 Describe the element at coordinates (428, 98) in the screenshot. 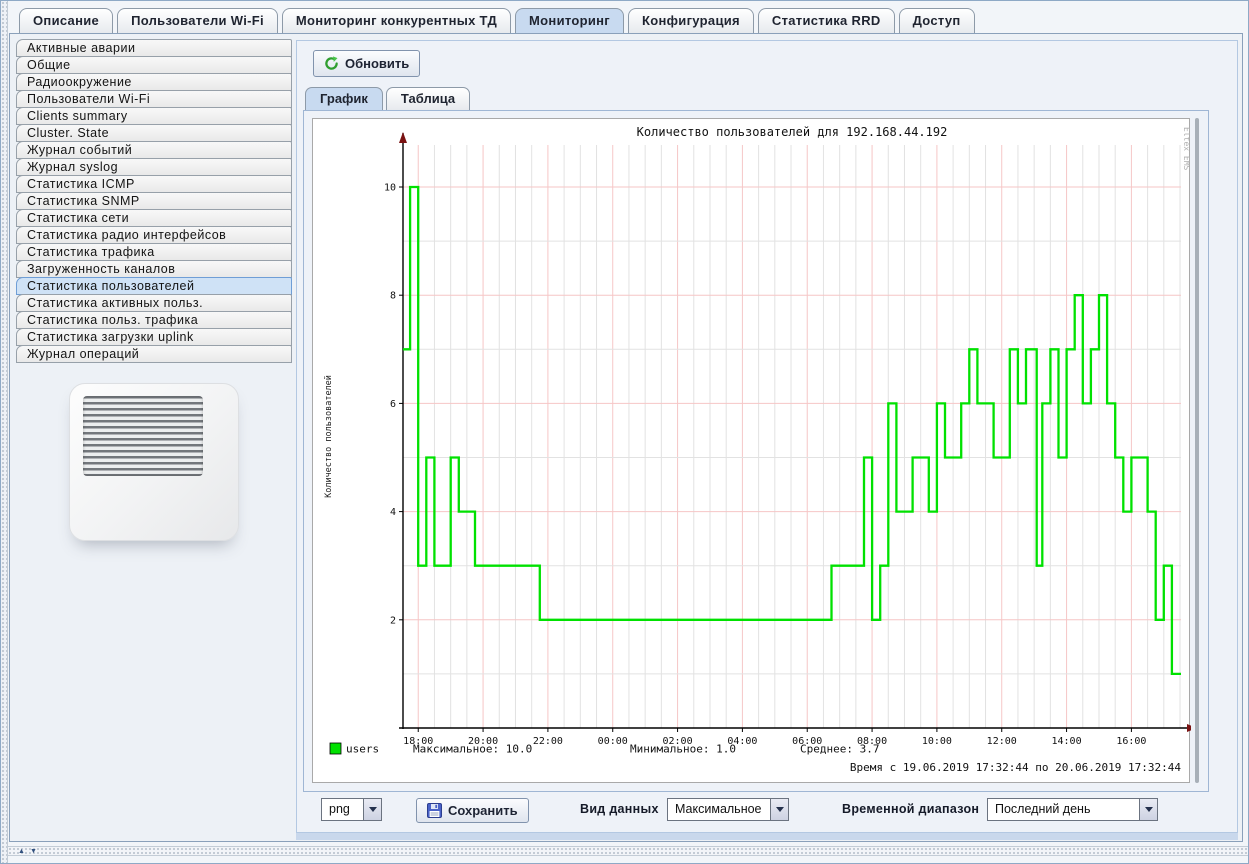

I see `view-tab-1: Таблица` at that location.